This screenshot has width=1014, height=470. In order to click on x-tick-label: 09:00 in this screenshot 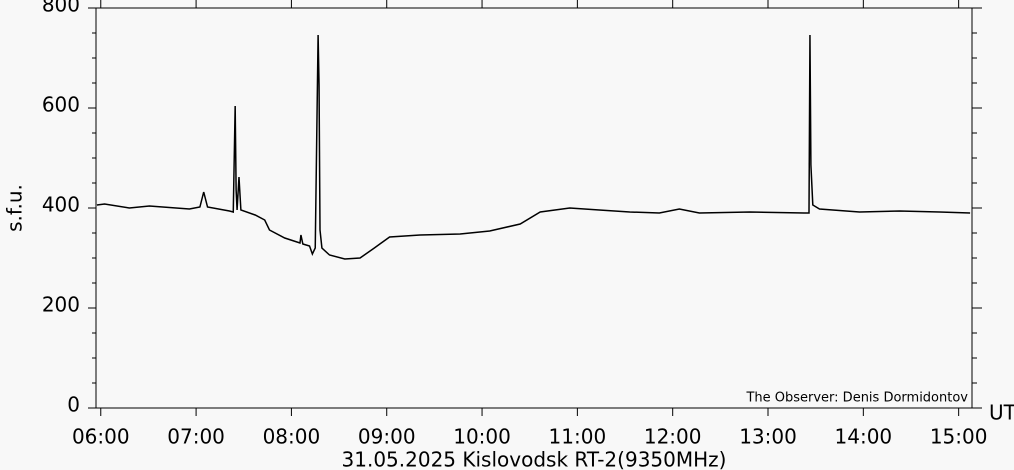, I will do `click(387, 437)`.